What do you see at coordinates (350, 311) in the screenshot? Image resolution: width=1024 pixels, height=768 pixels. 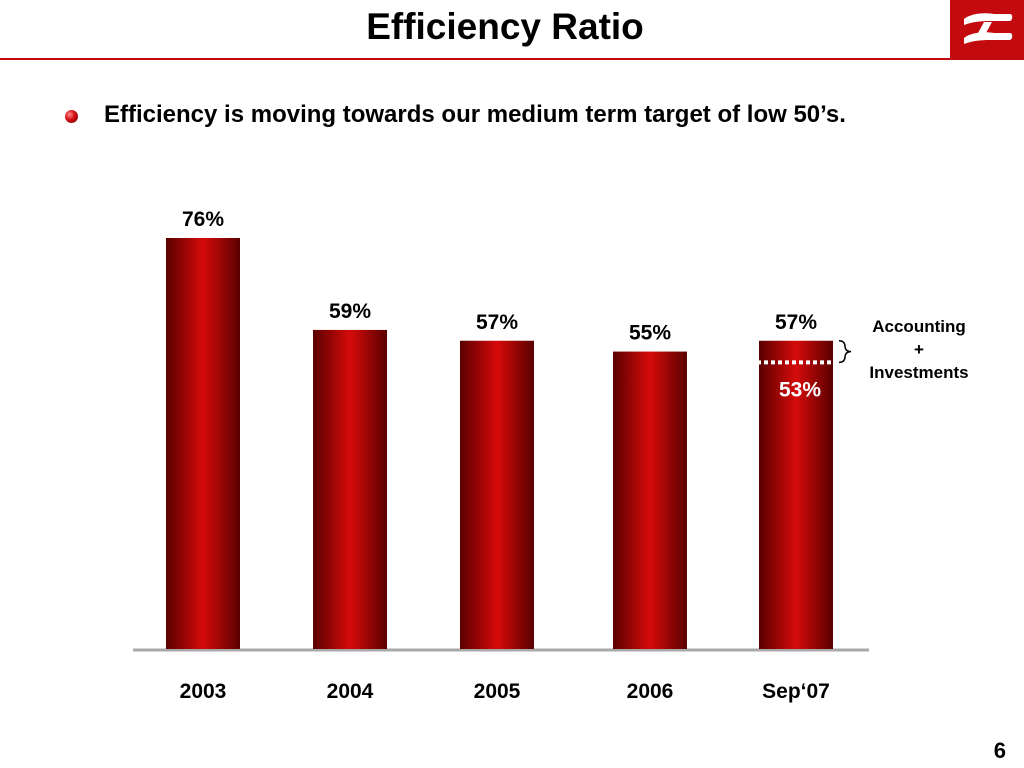 I see `value-label-1: 59%` at bounding box center [350, 311].